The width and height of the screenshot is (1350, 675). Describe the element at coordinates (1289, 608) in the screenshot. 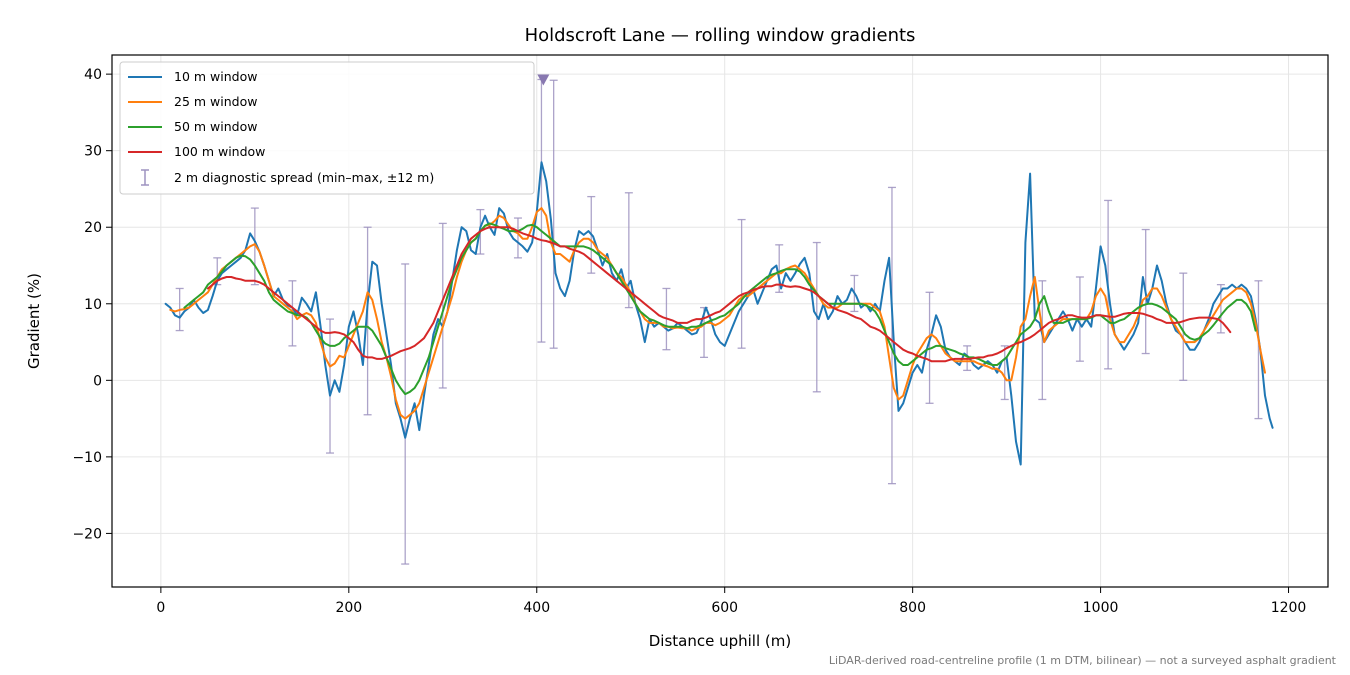

I see `x-tick-label: 1200` at that location.